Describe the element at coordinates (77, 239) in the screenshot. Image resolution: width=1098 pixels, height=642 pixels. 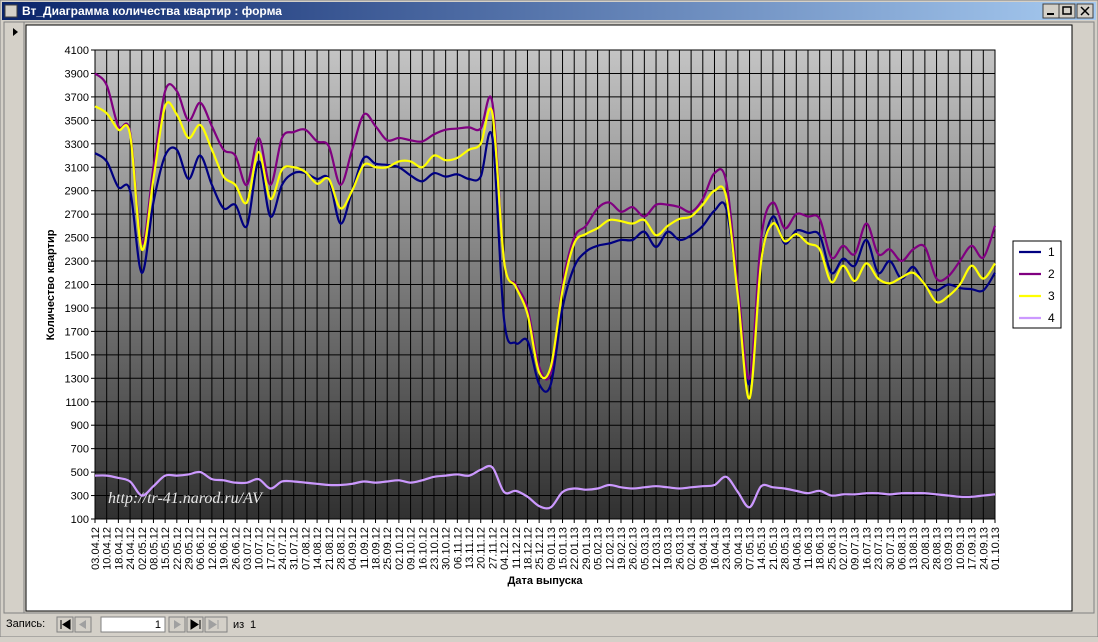
I see `y-tick-label: 2500` at that location.